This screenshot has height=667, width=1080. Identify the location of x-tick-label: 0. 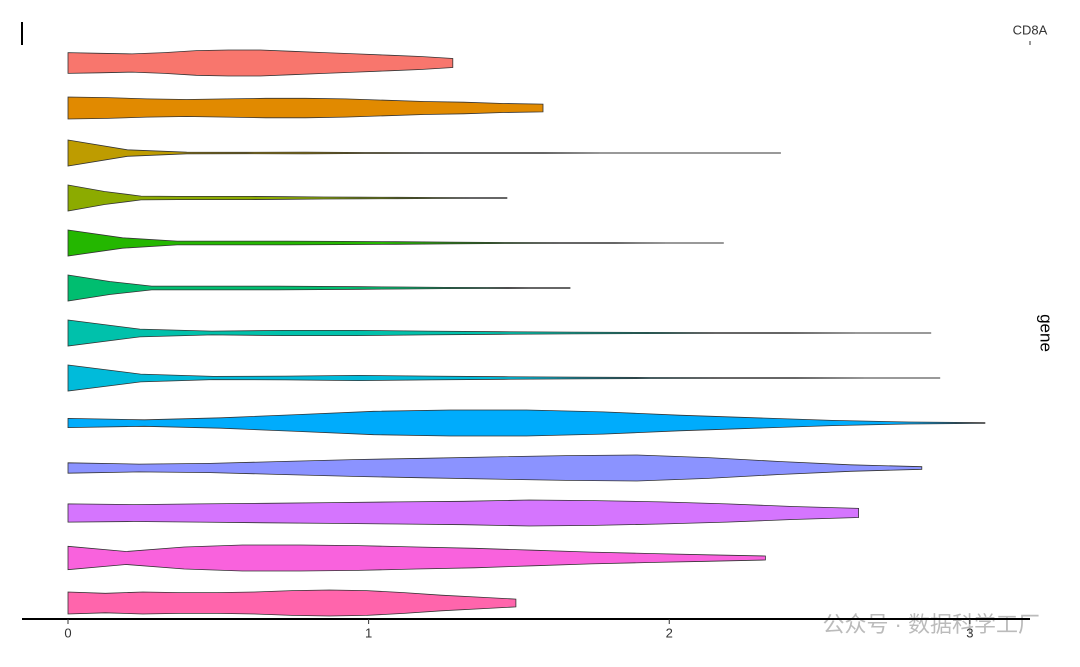
(67, 632).